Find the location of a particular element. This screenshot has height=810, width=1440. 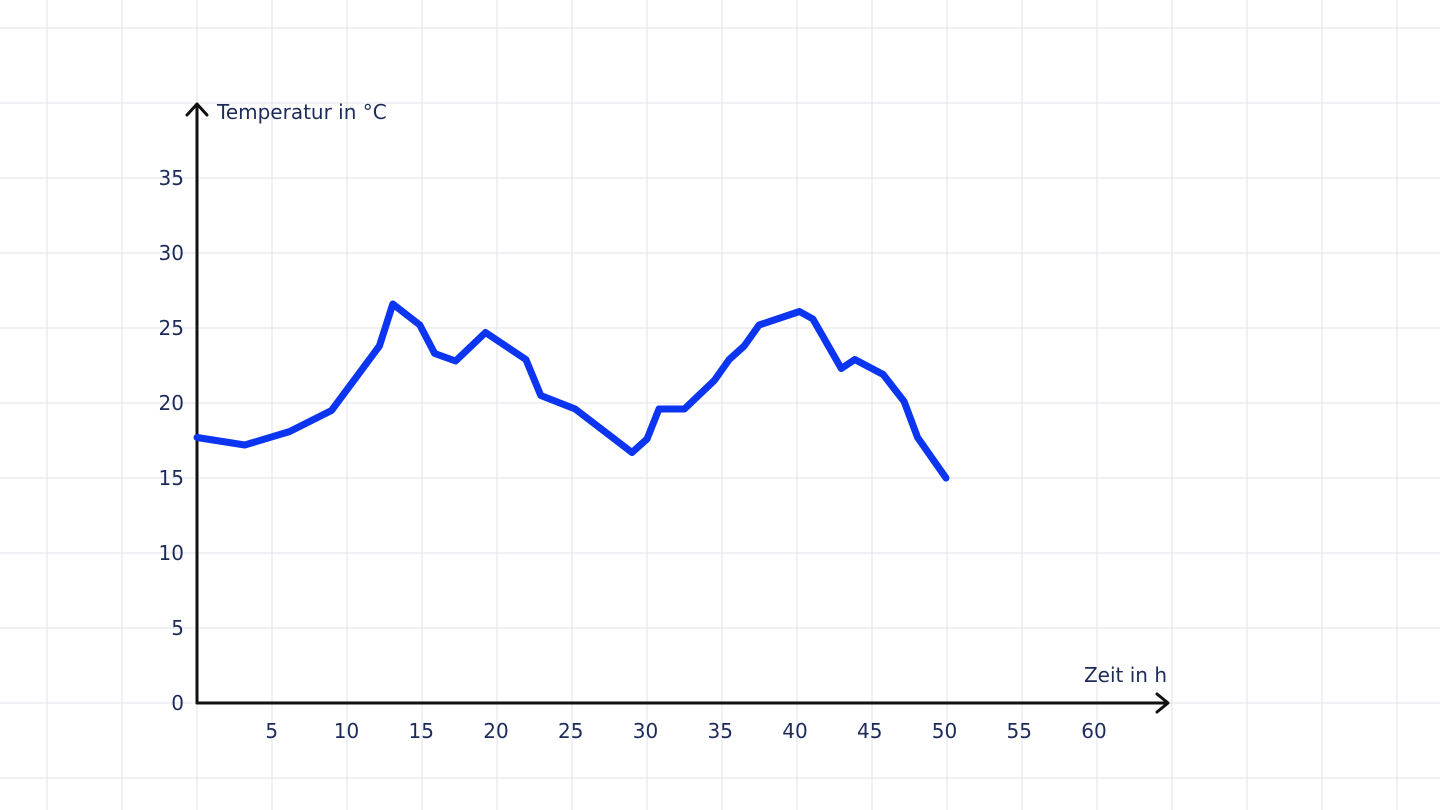

x-tick-label: 25 is located at coordinates (570, 731).